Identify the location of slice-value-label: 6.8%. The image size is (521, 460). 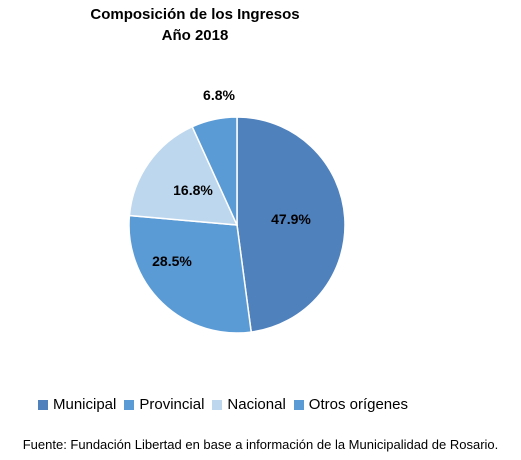
(219, 95).